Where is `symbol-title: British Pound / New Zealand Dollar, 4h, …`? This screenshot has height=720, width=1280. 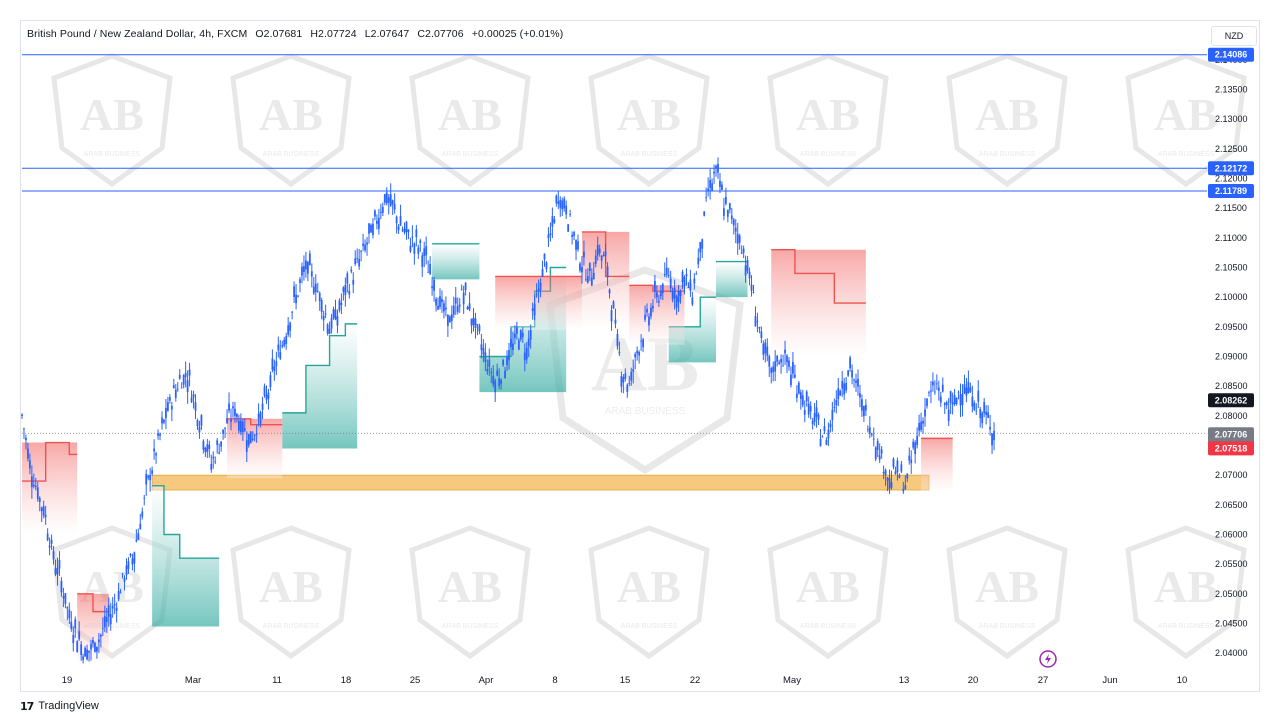 symbol-title: British Pound / New Zealand Dollar, 4h, … is located at coordinates (137, 34).